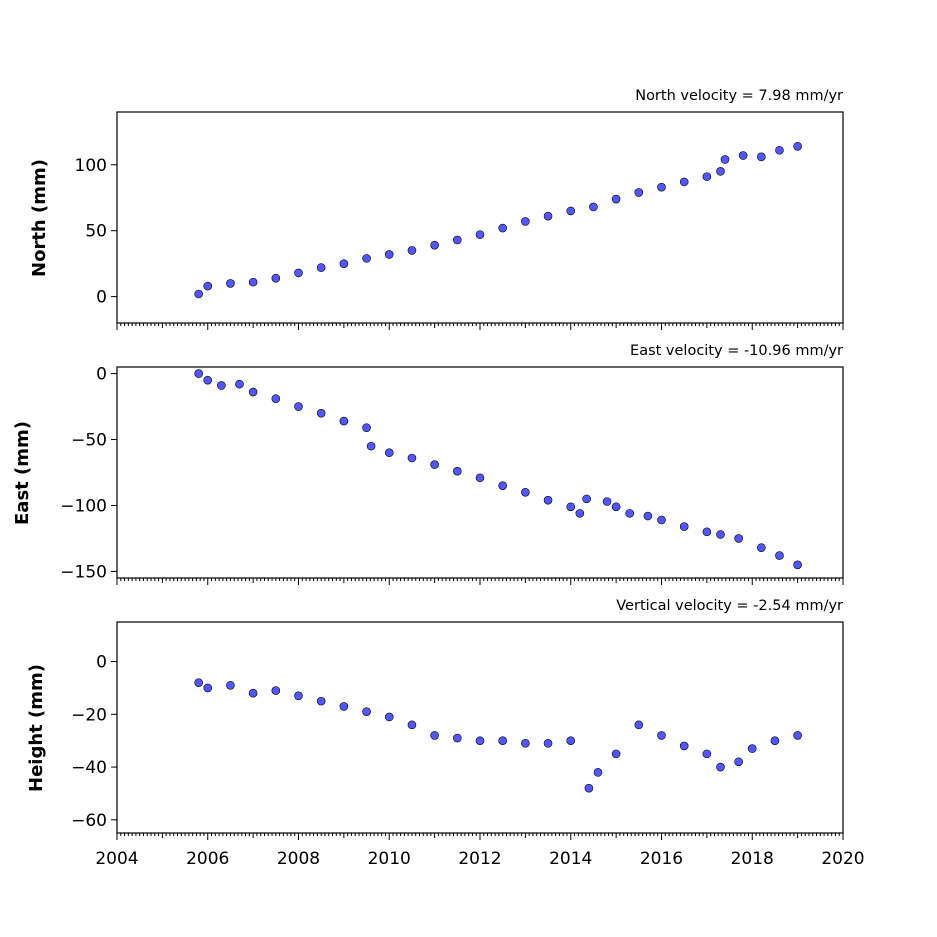 The image size is (937, 937). I want to click on x-tick-label: 2020, so click(842, 859).